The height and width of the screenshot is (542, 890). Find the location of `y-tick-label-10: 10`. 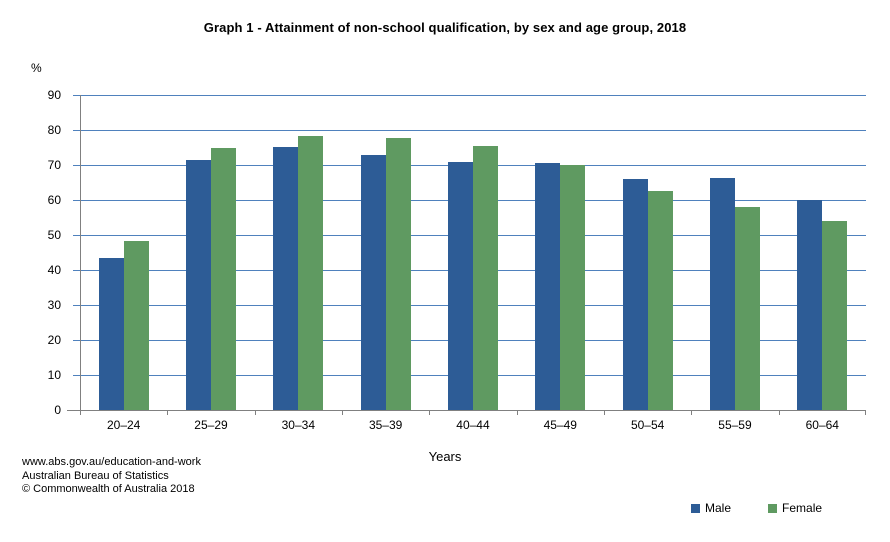

y-tick-label-10: 10 is located at coordinates (54, 375).